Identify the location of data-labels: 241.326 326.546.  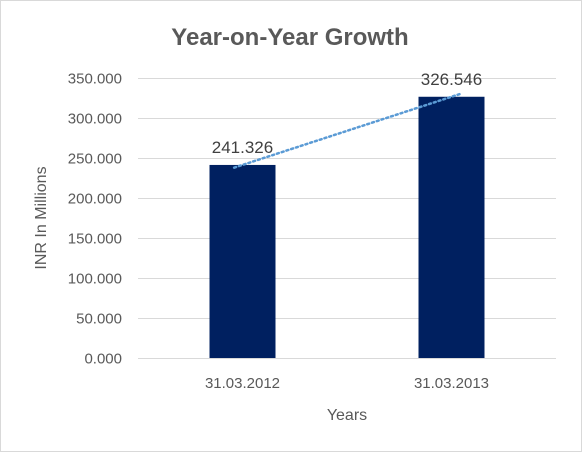
(347, 113).